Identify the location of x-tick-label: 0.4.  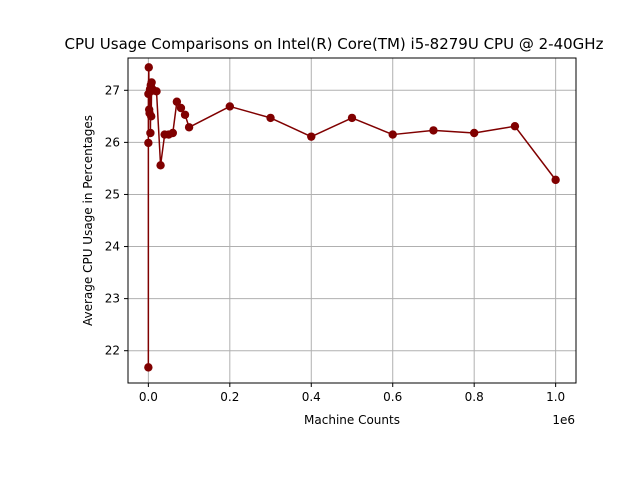
(311, 397).